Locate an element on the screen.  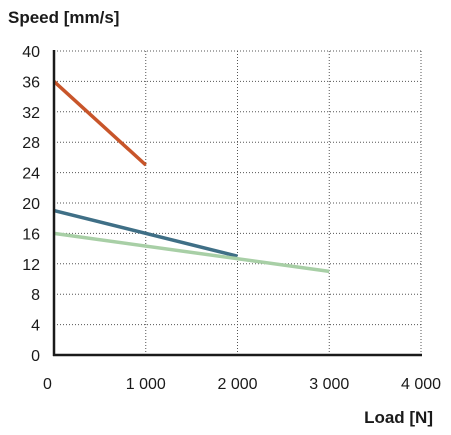
y-tick-label: 36 is located at coordinates (31, 82).